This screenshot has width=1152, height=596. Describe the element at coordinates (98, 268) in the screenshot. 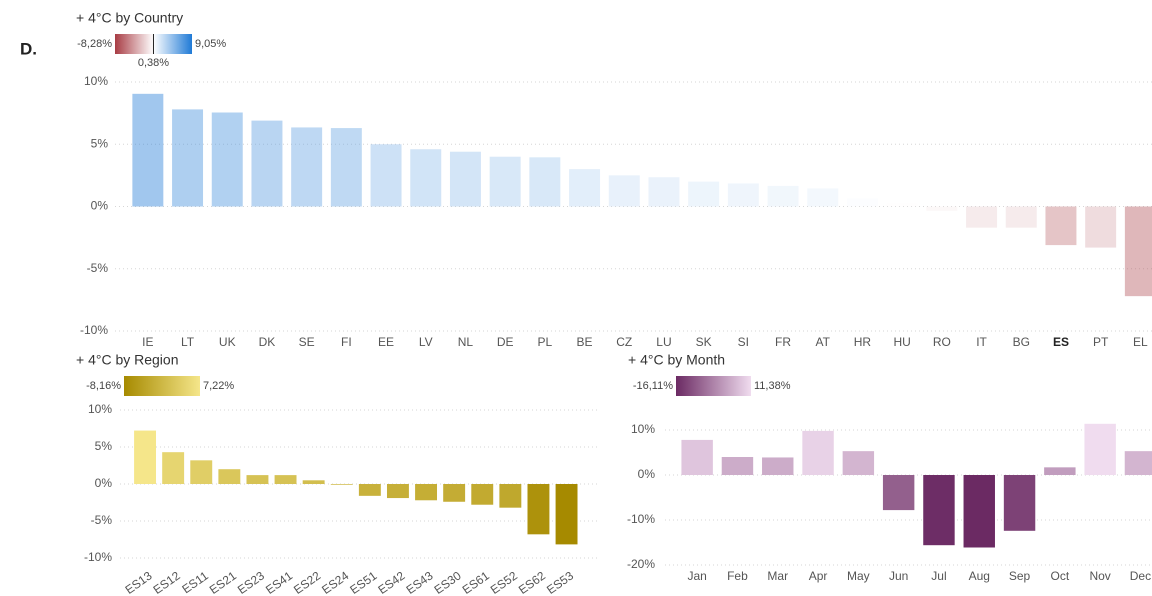

I see `y-tick-label: -5%` at that location.